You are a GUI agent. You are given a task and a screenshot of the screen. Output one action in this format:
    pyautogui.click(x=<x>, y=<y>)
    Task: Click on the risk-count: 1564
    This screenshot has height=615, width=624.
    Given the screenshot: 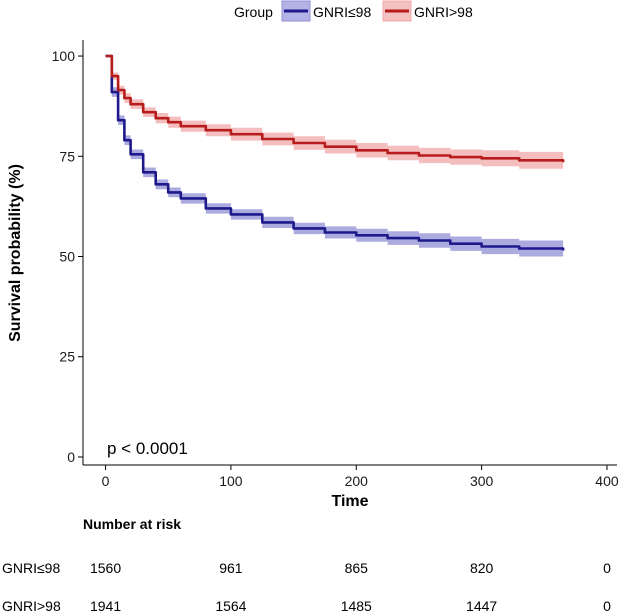 What is the action you would take?
    pyautogui.click(x=230, y=606)
    